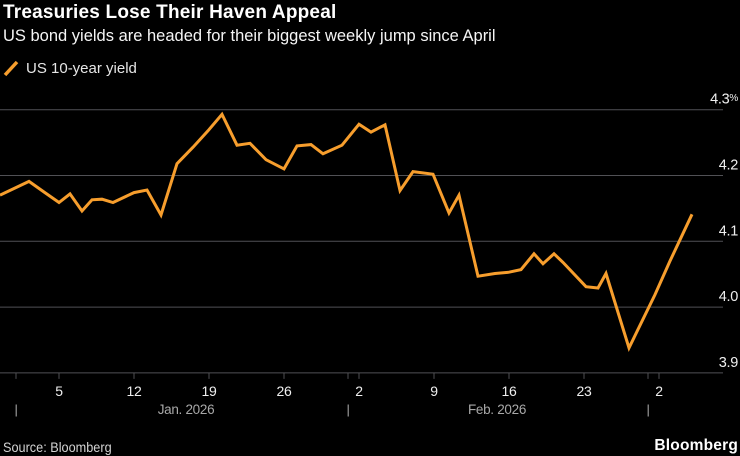  Describe the element at coordinates (186, 409) in the screenshot. I see `month-label: Jan. 2026` at that location.